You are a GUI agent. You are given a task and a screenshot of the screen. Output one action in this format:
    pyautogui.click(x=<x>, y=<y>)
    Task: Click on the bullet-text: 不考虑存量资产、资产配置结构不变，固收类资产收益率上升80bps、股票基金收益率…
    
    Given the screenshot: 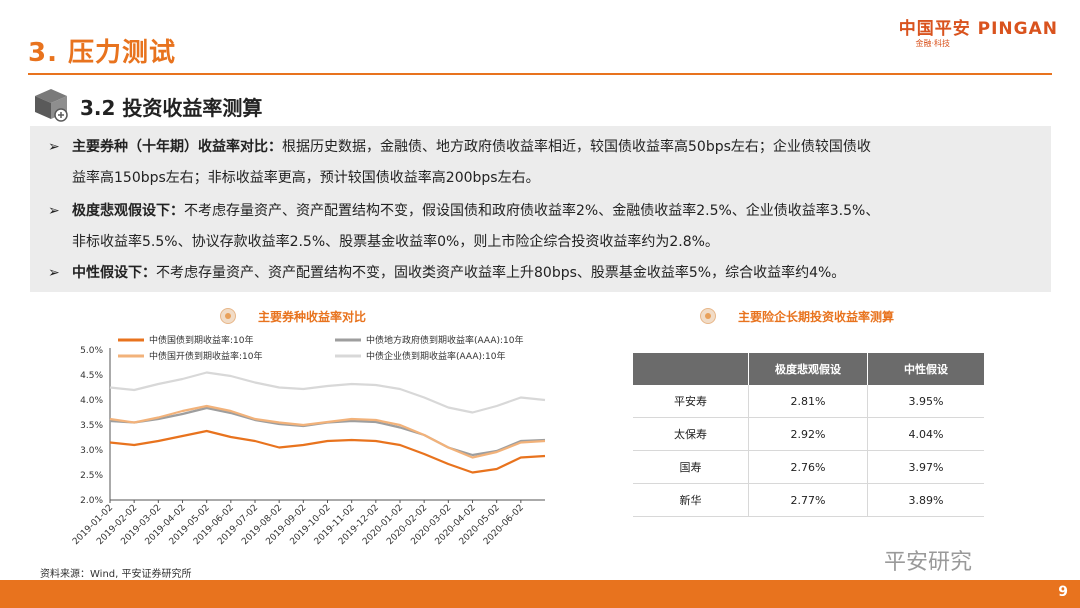 What is the action you would take?
    pyautogui.click(x=501, y=273)
    